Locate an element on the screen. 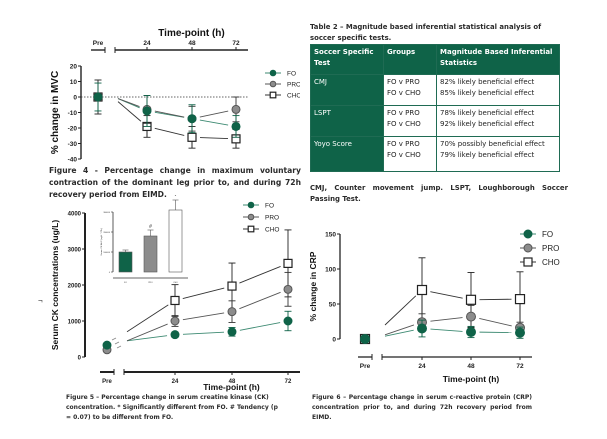 The width and height of the screenshot is (607, 439). stat-label: 85% likely beneficial effect is located at coordinates (487, 93).